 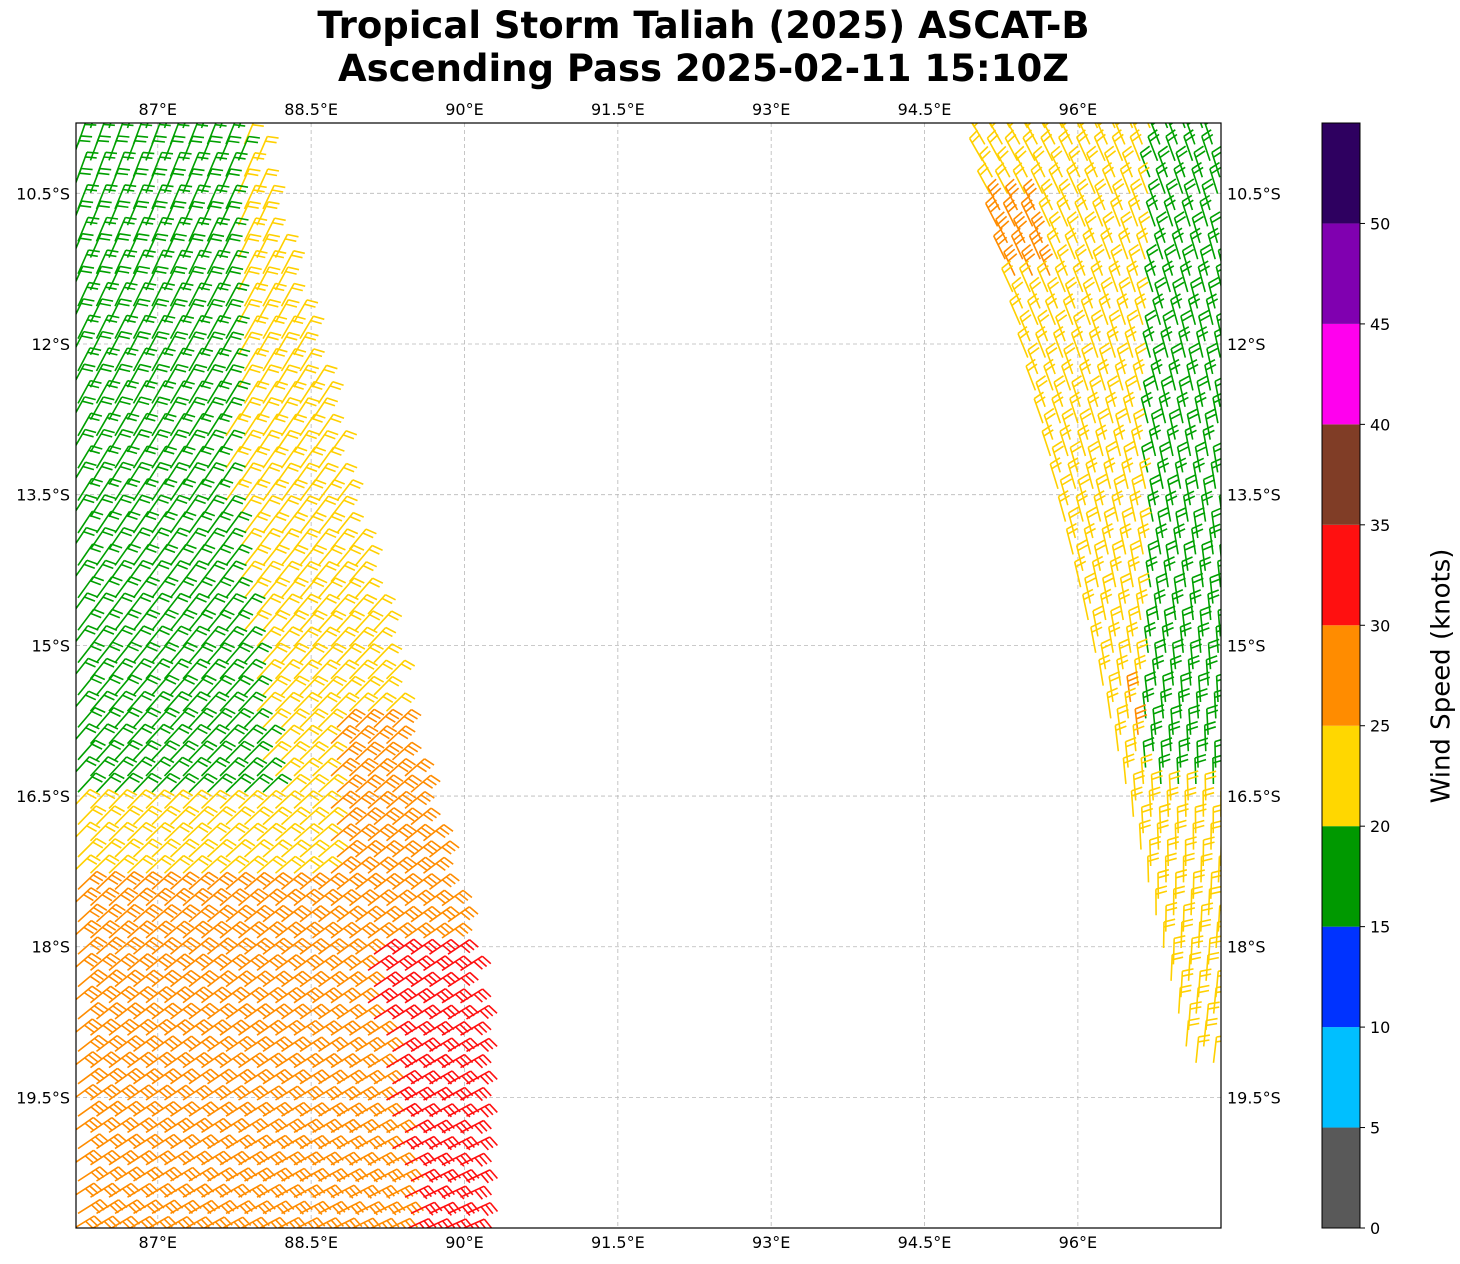 I want to click on colorbar-label: Wind Speed (knots), so click(x=1442, y=676).